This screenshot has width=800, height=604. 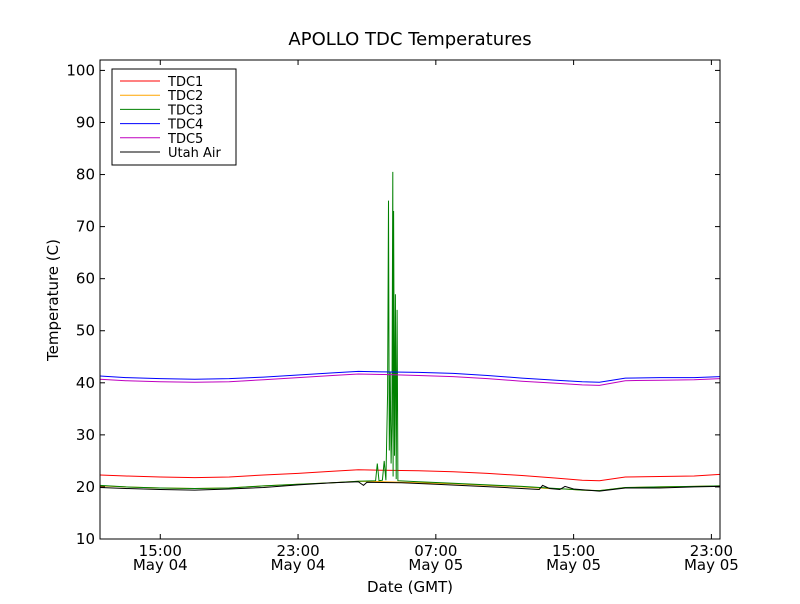 What do you see at coordinates (185, 110) in the screenshot?
I see `legend-label-tdc3: TDC3` at bounding box center [185, 110].